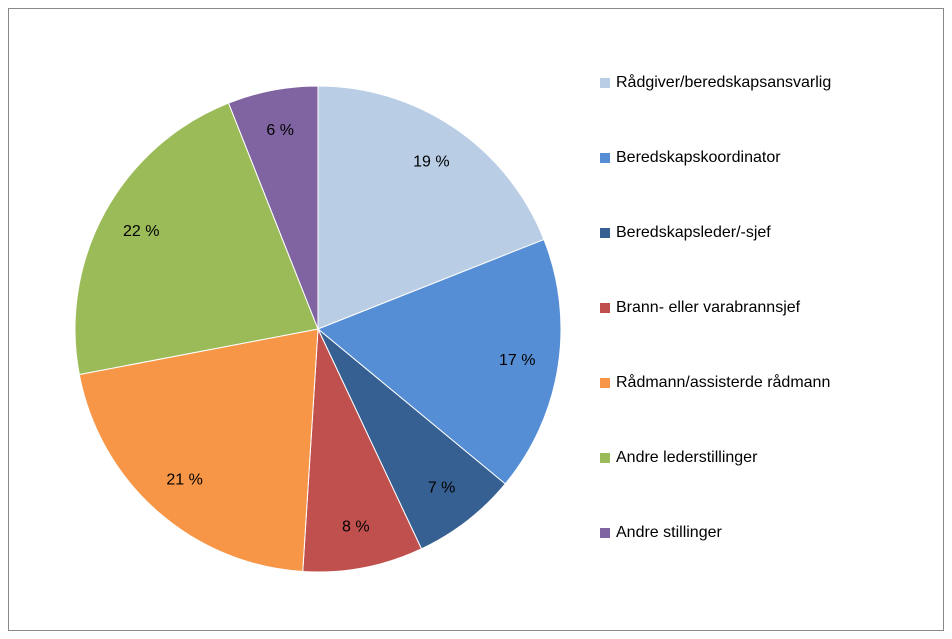 This screenshot has width=952, height=639. Describe the element at coordinates (669, 532) in the screenshot. I see `legend-label: Andre stillinger` at that location.